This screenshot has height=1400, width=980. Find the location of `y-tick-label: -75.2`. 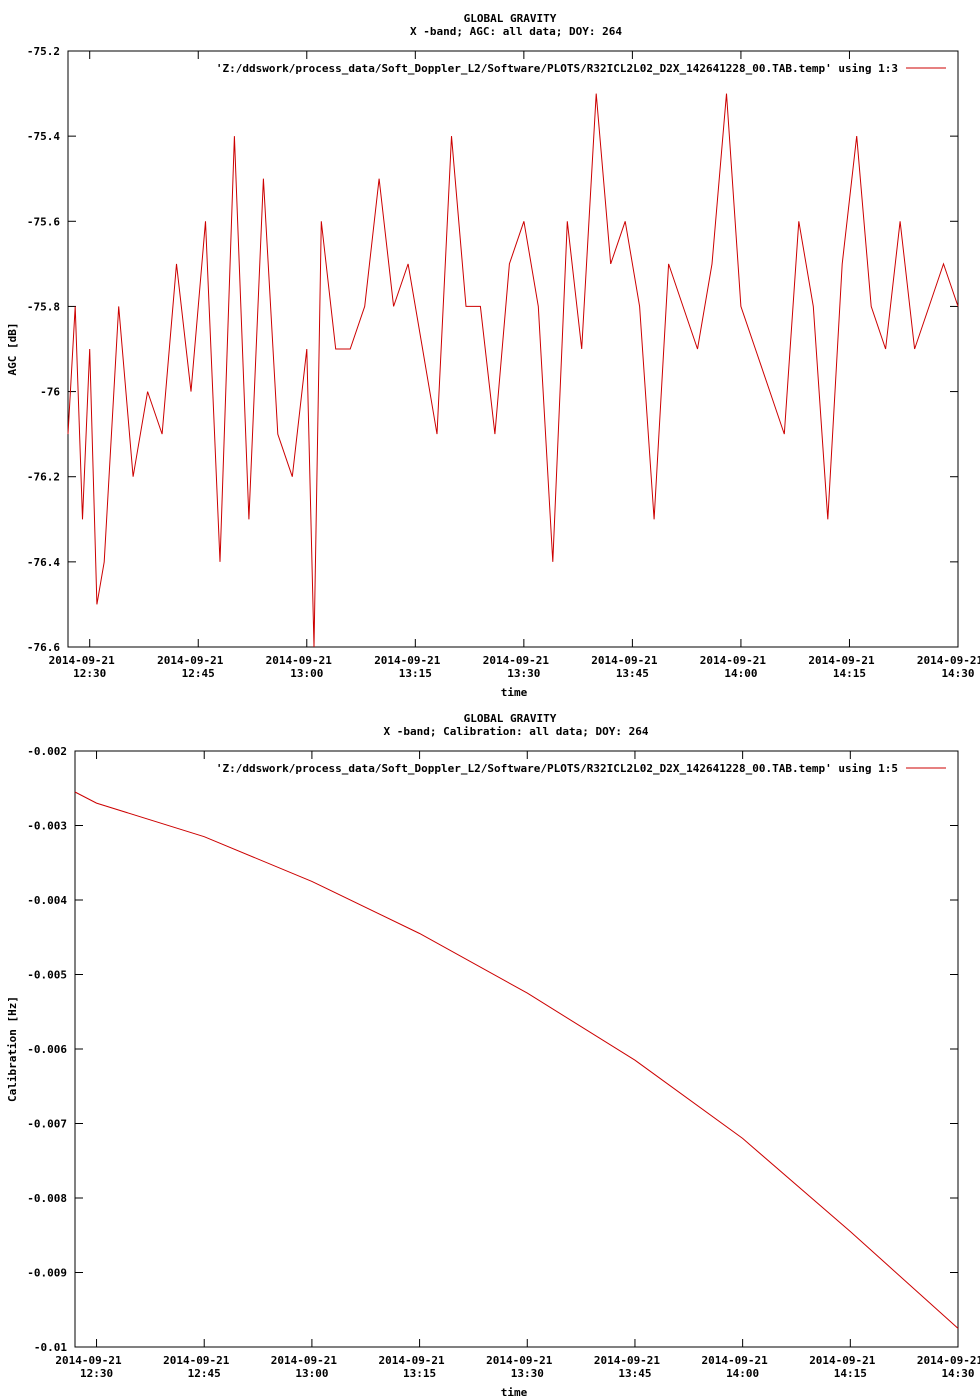

y-tick-label: -75.2 is located at coordinates (43, 51).